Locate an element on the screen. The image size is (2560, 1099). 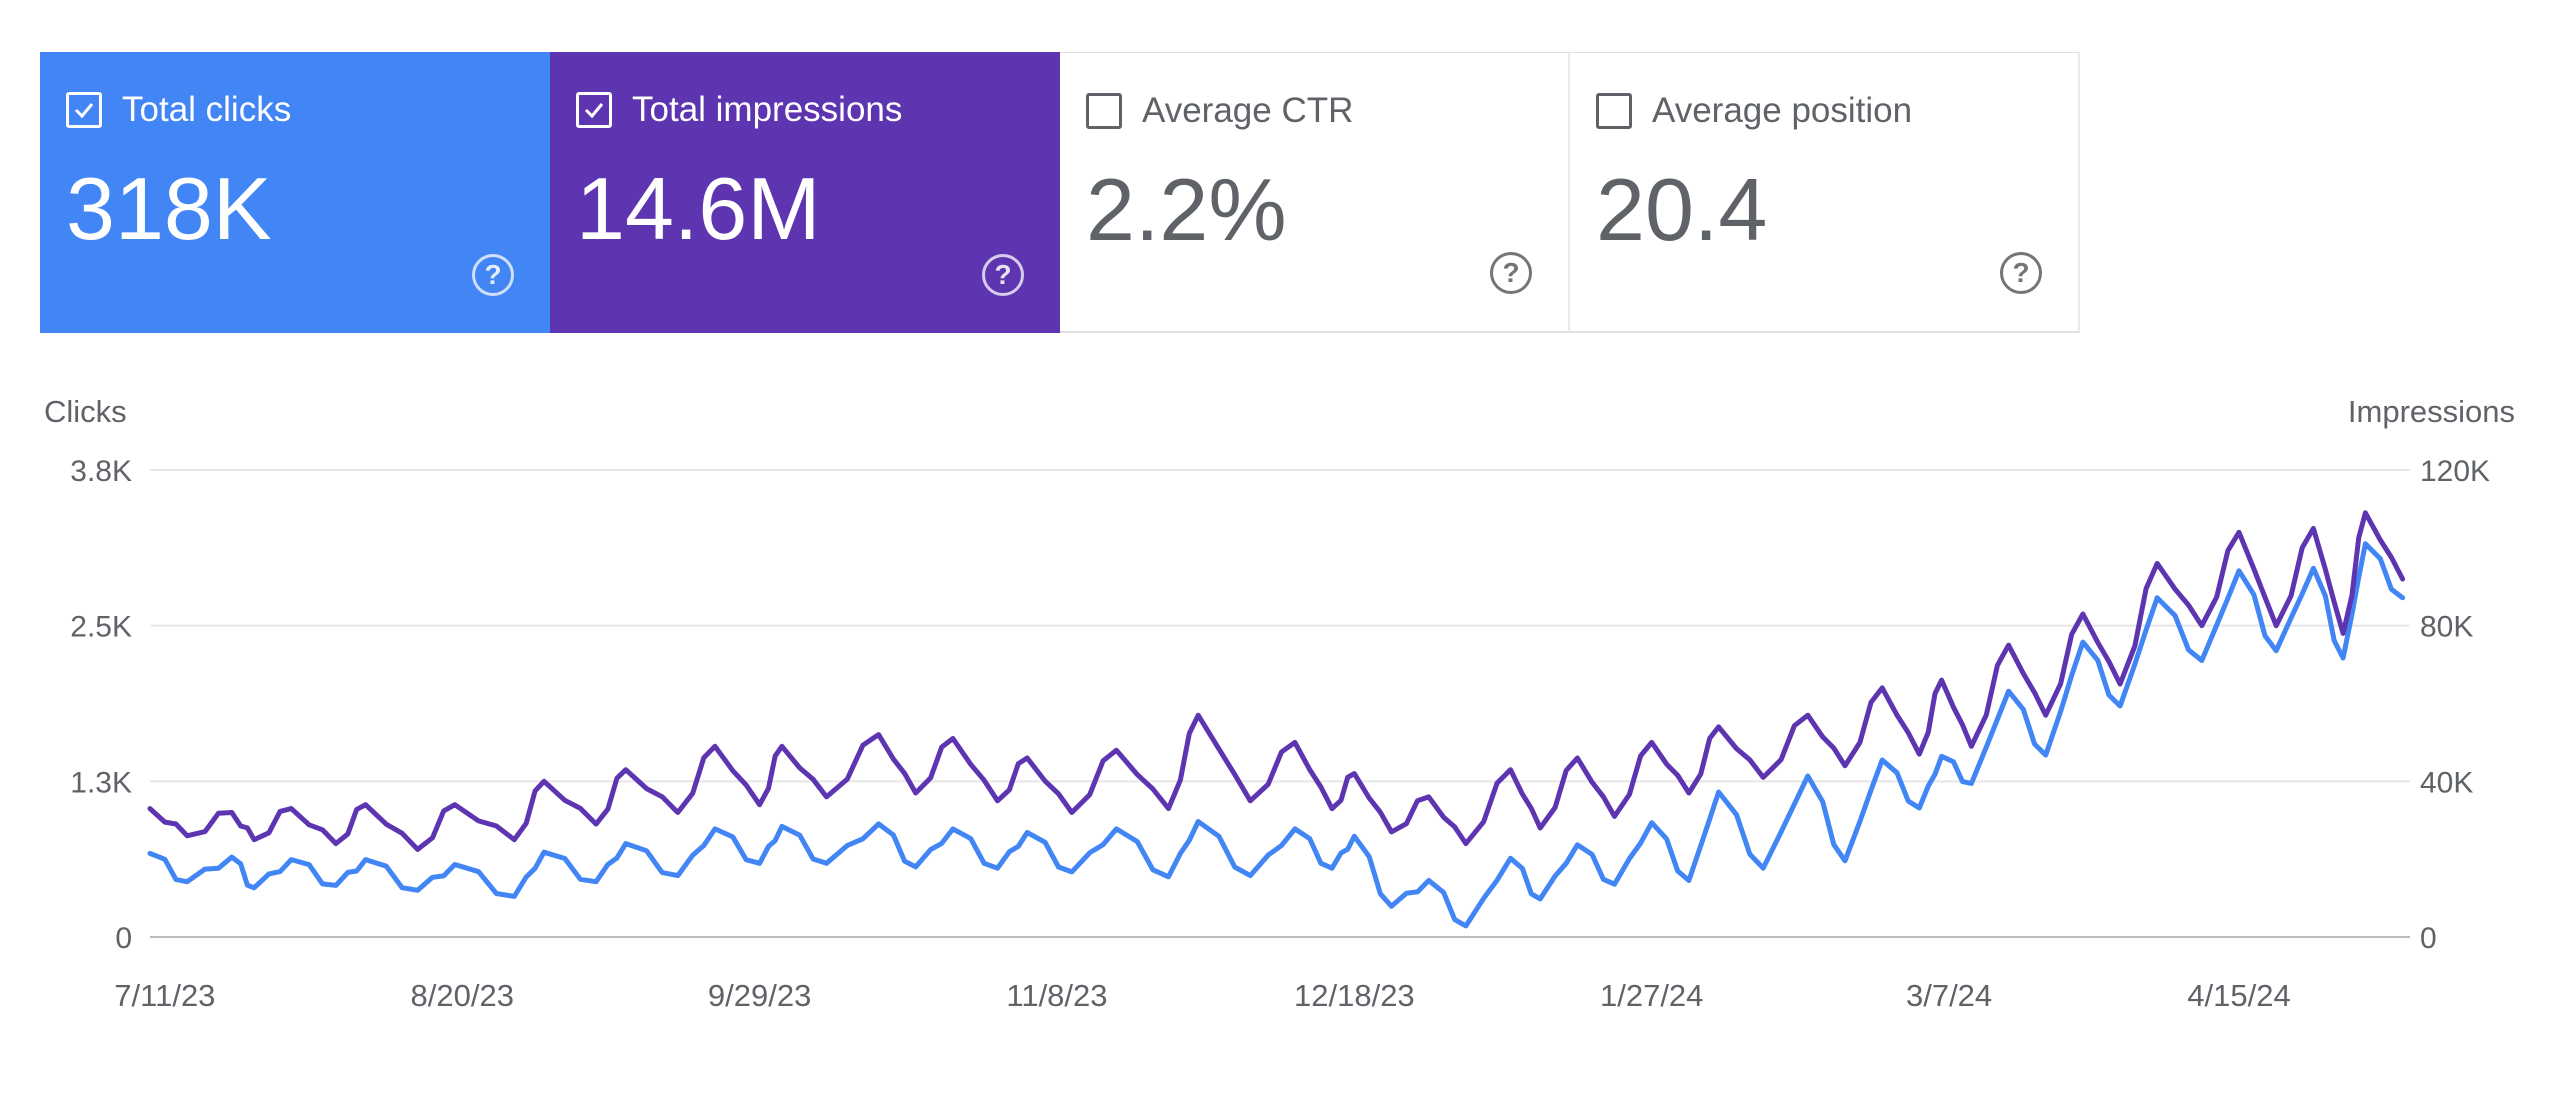
metric-value: 20.4 is located at coordinates (1682, 209).